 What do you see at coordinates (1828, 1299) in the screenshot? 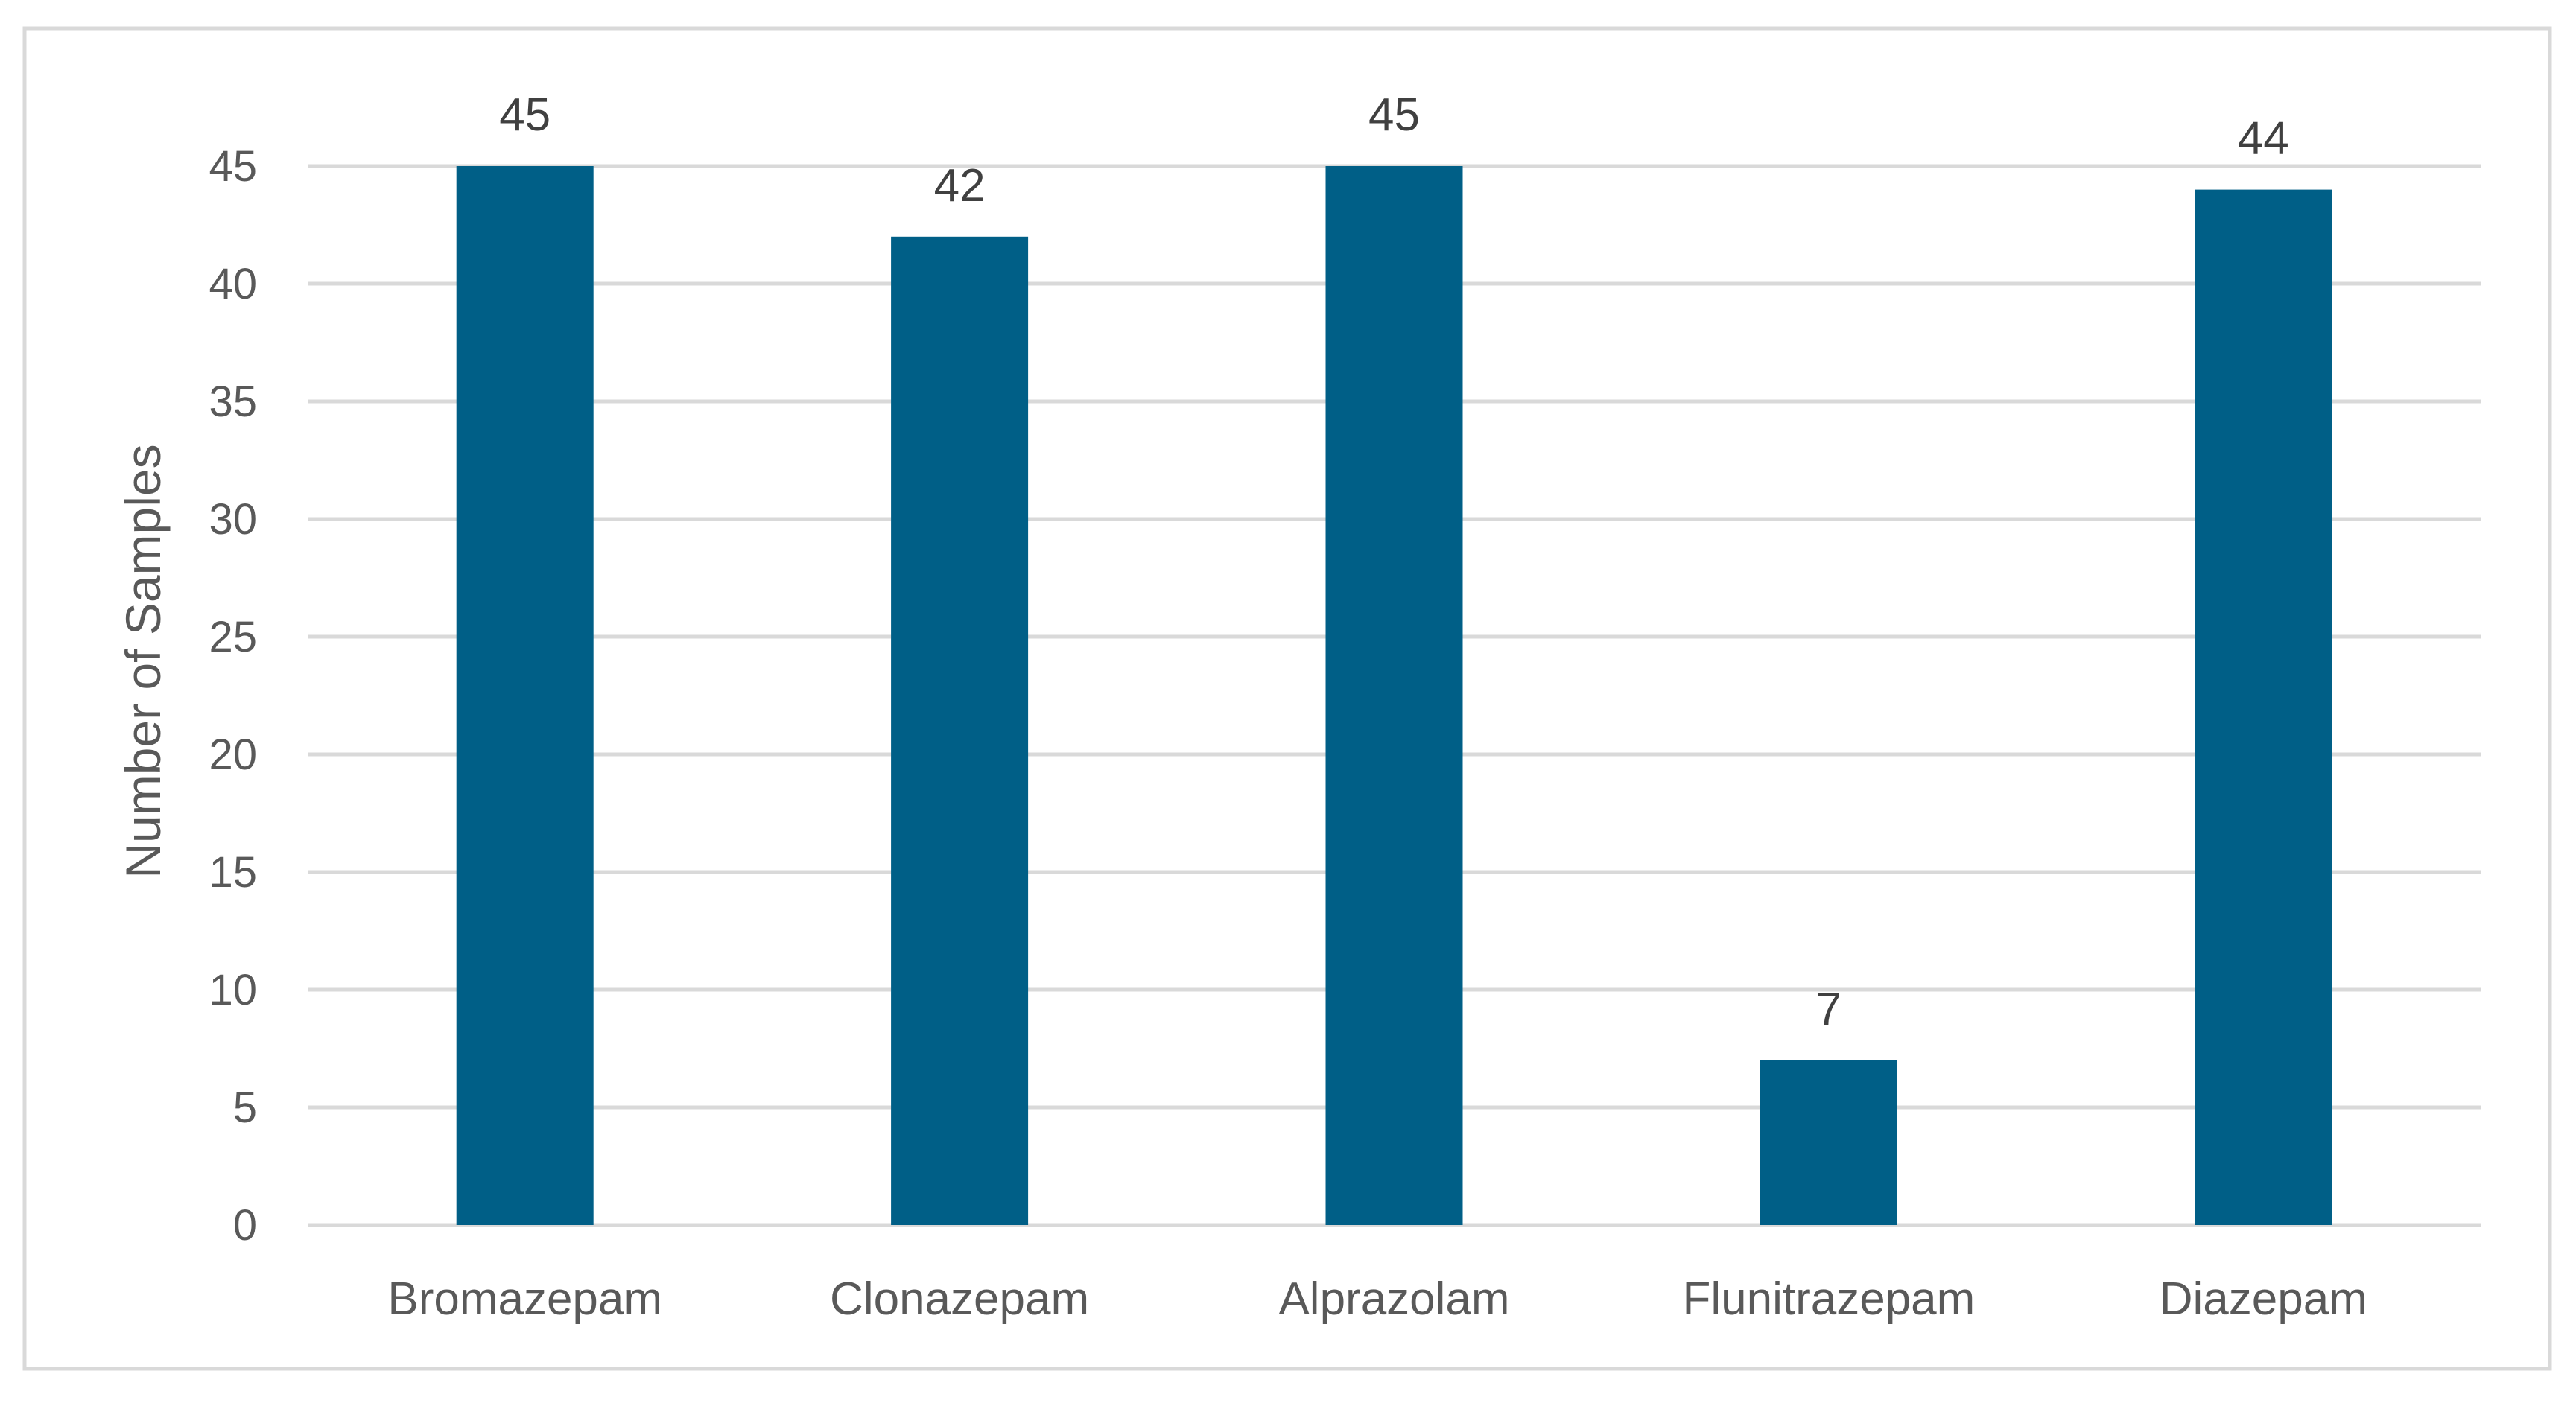
I see `x-category-label: Flunitrazepam` at bounding box center [1828, 1299].